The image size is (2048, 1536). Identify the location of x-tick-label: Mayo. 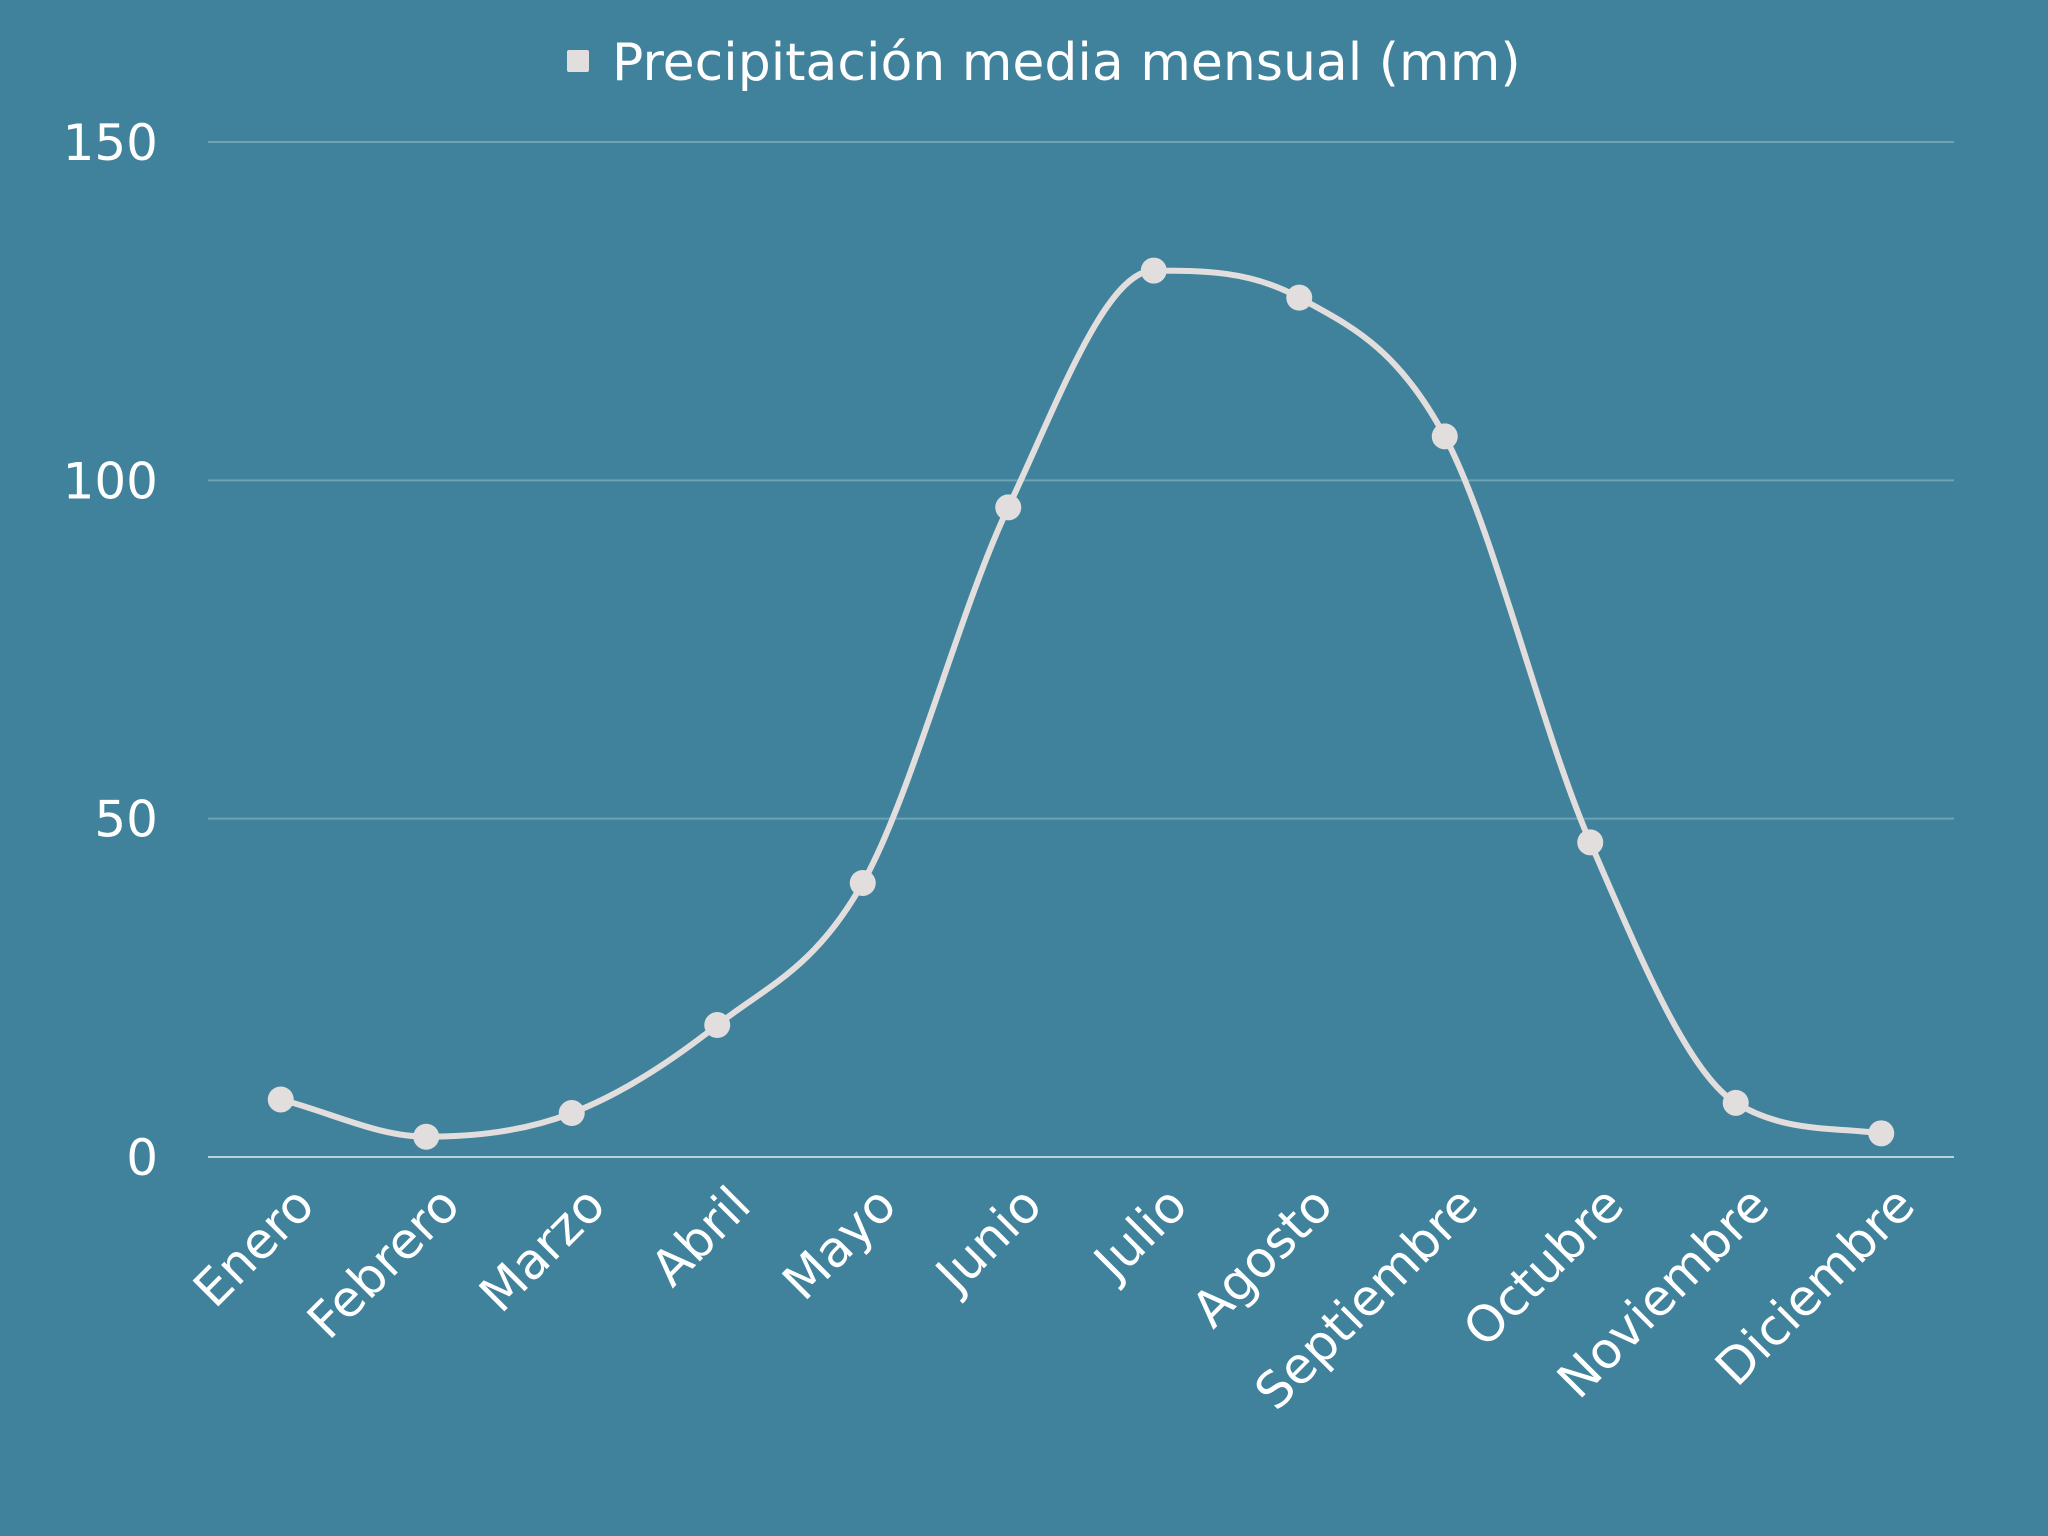
(839, 1243).